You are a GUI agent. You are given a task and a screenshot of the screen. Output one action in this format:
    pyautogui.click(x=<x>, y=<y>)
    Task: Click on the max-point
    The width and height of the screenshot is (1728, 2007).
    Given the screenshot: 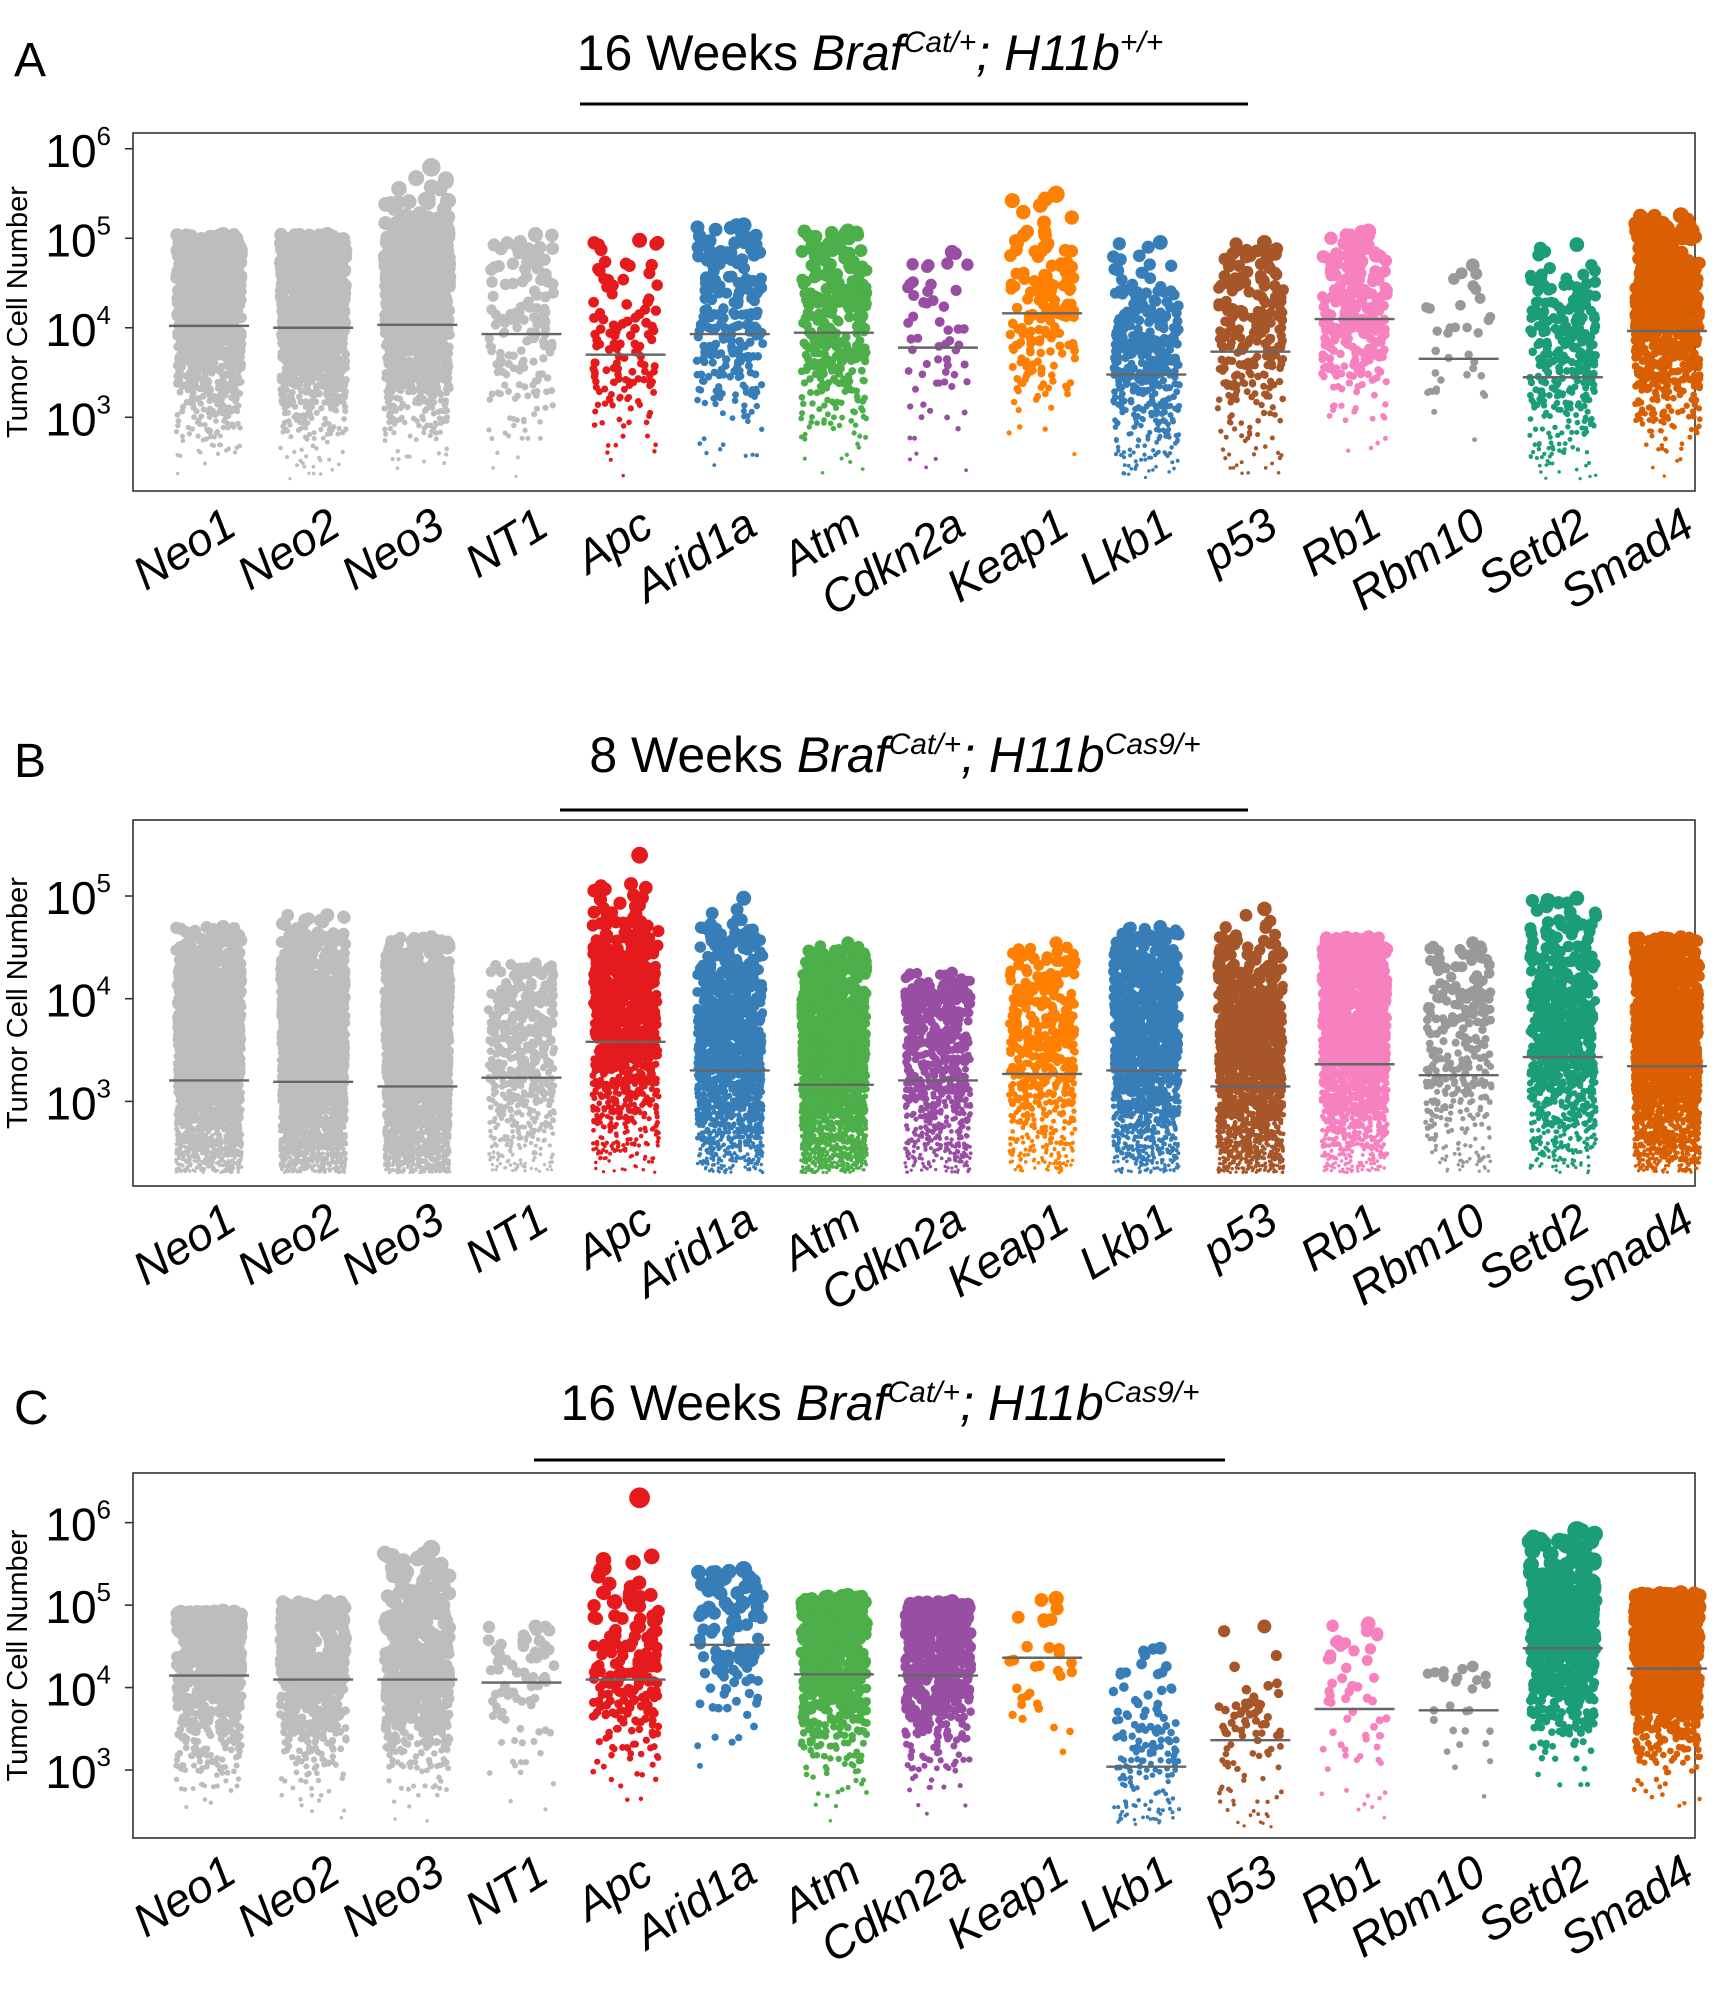 What is the action you would take?
    pyautogui.click(x=431, y=167)
    